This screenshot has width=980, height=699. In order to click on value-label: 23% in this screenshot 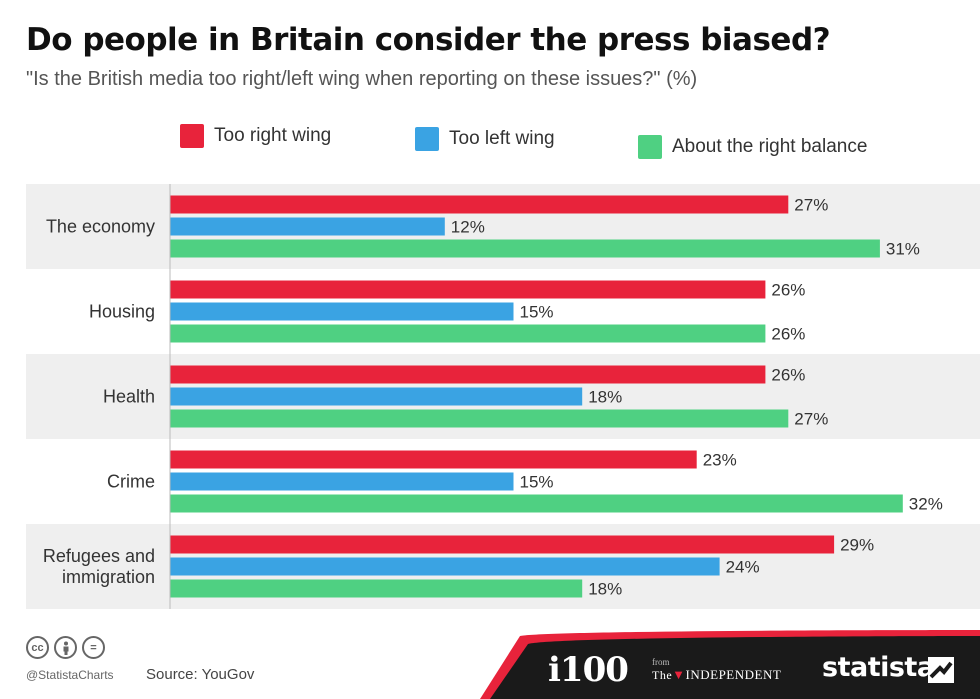, I will do `click(720, 460)`.